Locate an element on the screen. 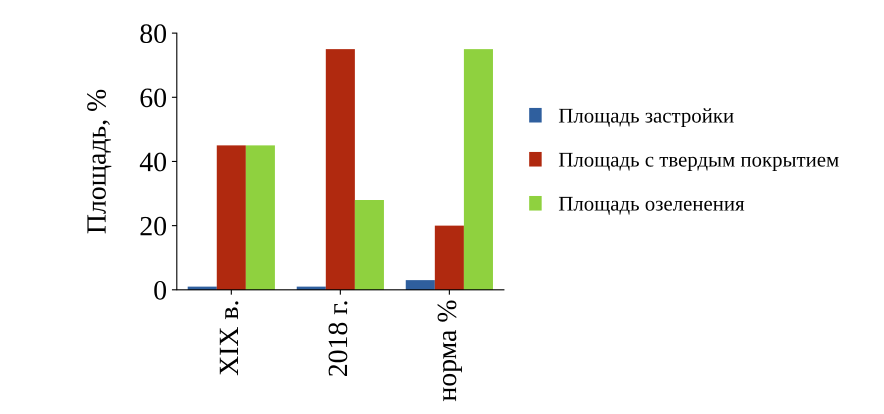  legend-label: Площадь озеленения is located at coordinates (651, 205).